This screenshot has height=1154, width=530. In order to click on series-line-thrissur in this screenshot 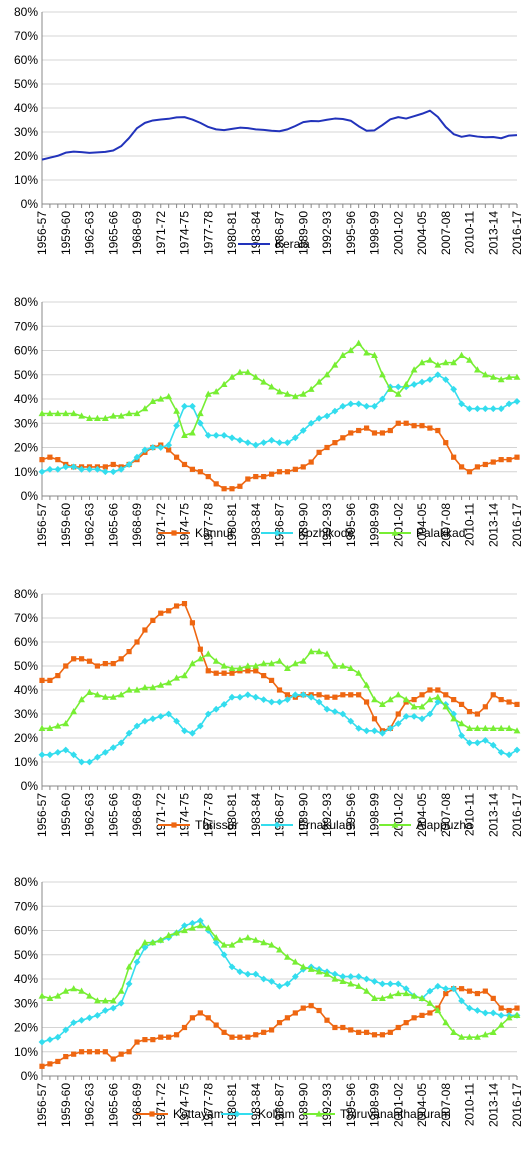, I will do `click(280, 667)`.